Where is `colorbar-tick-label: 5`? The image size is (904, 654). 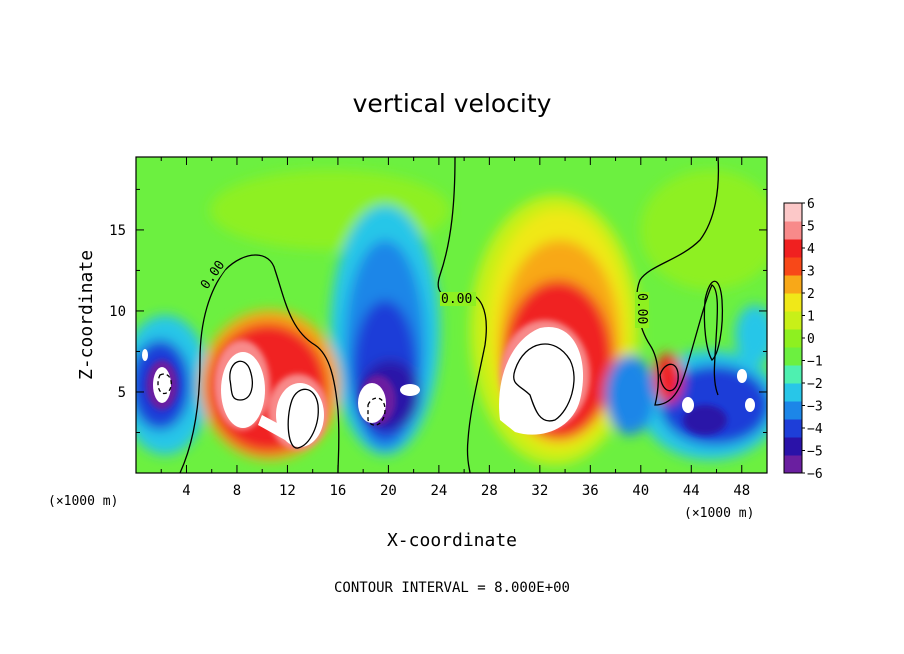
colorbar-tick-label: 5 is located at coordinates (811, 227).